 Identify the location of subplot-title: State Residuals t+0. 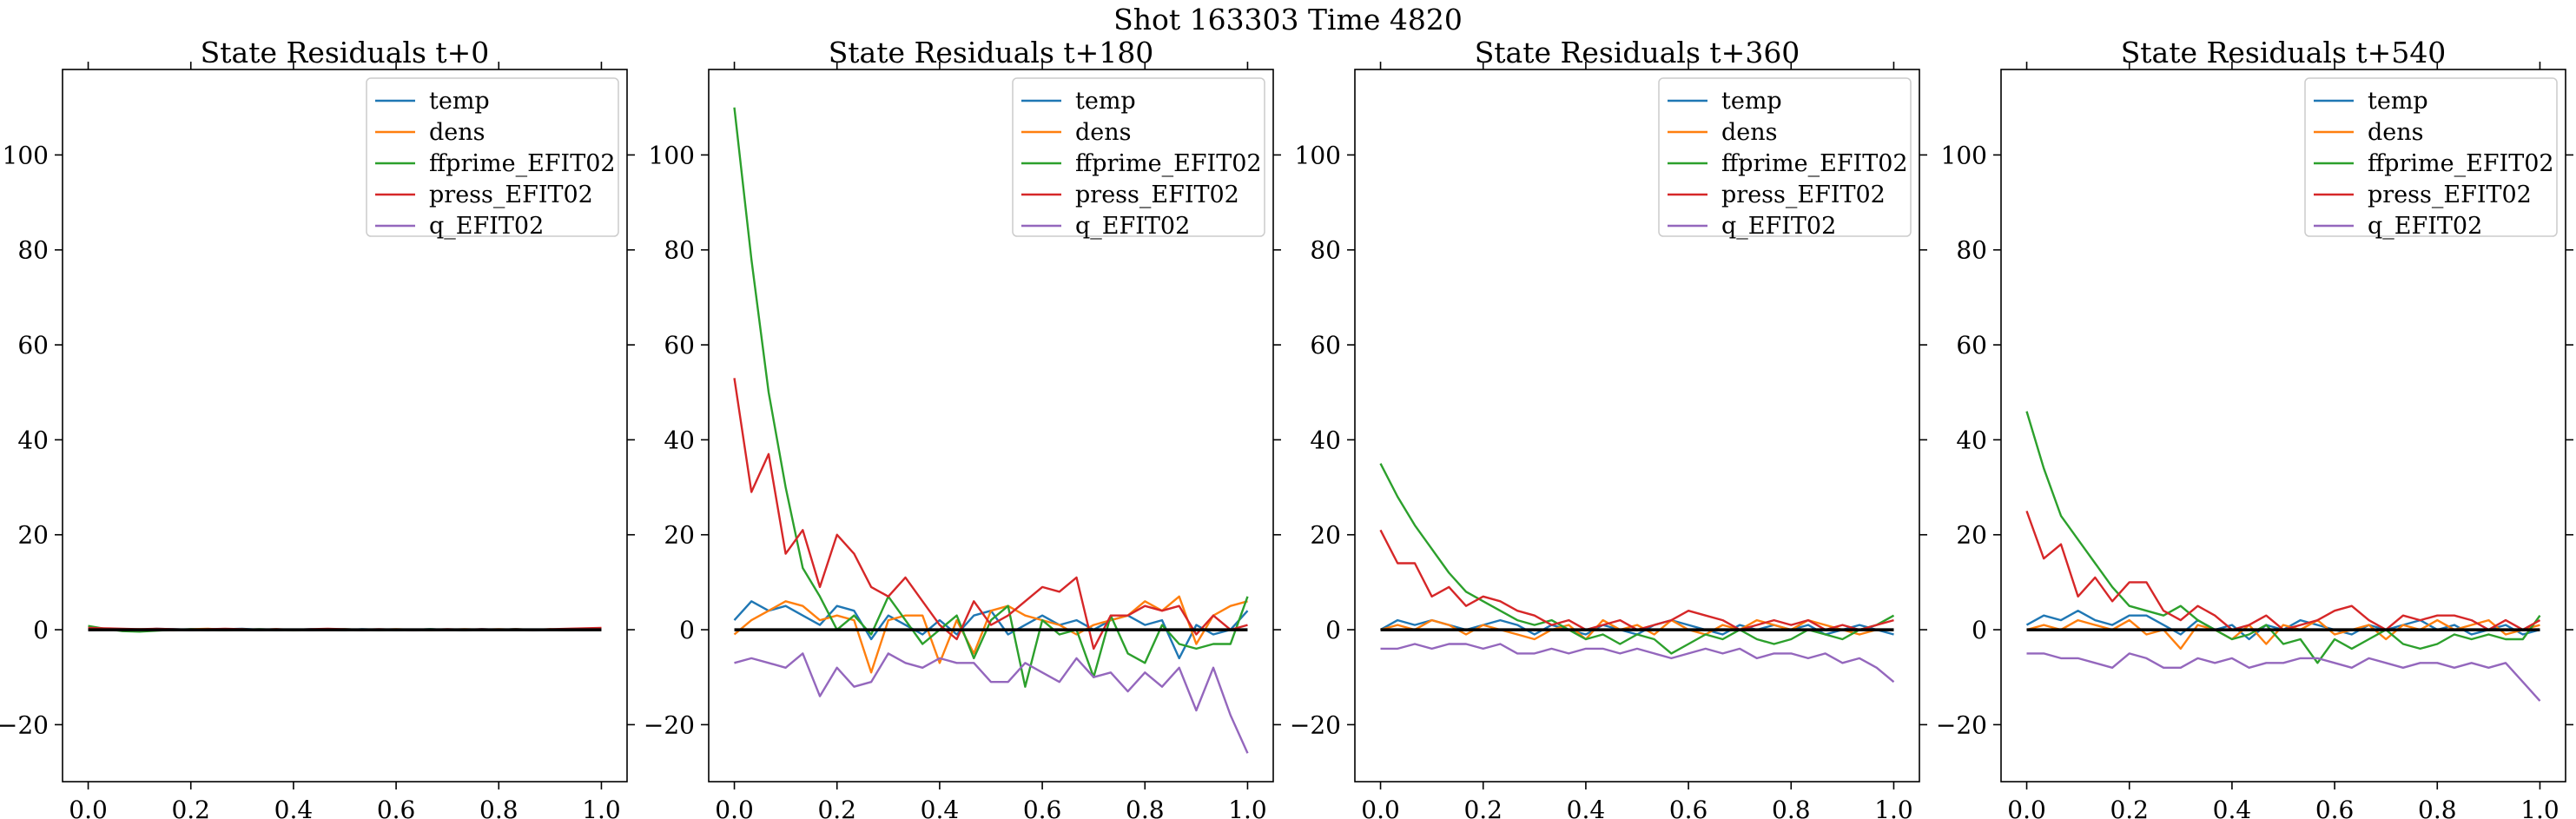
(346, 52).